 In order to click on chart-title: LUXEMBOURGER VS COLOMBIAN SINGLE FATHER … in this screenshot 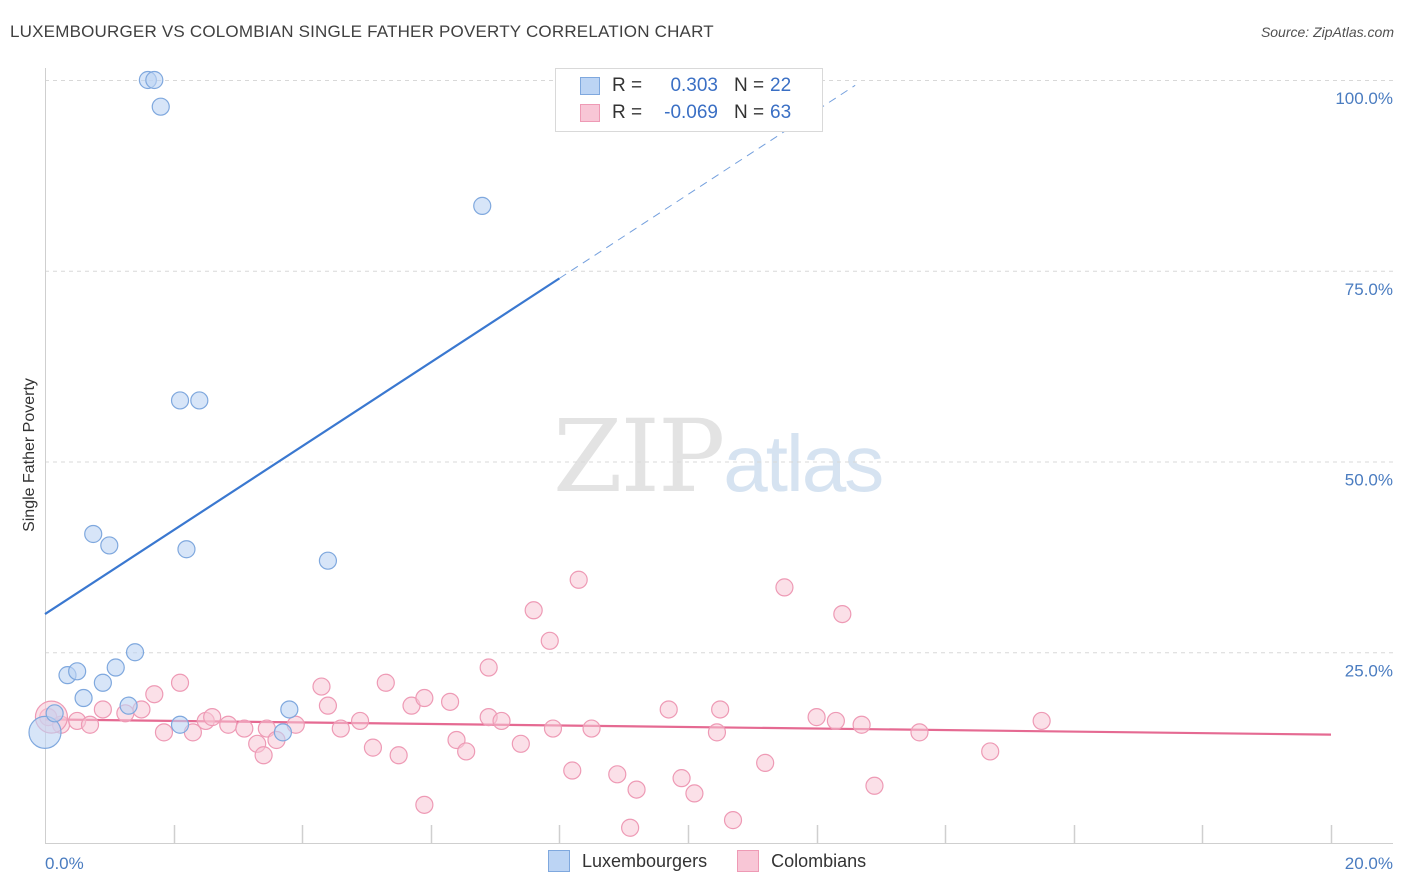, I will do `click(362, 31)`.